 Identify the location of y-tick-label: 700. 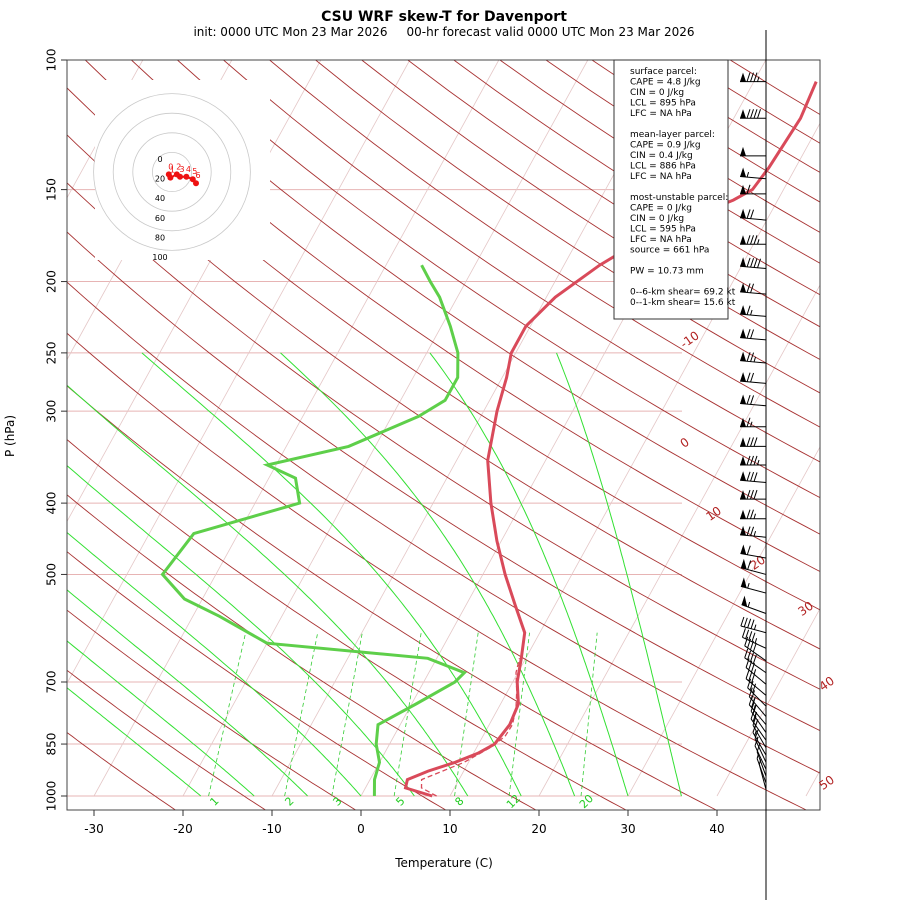
(51, 682).